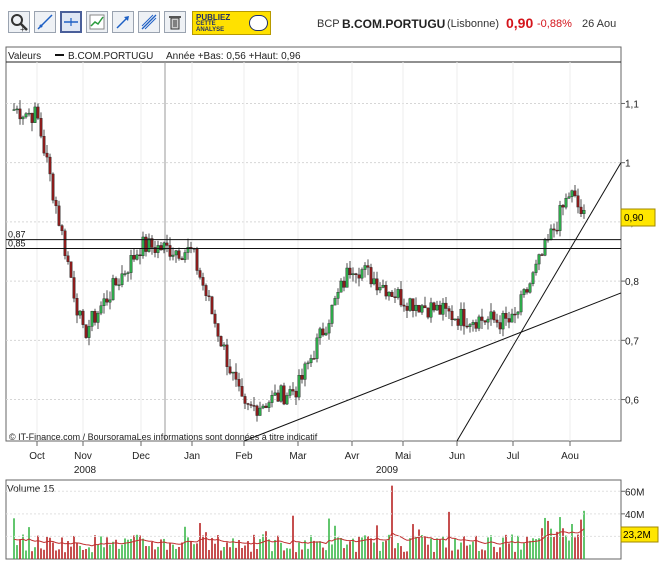  What do you see at coordinates (71, 22) in the screenshot?
I see `cursor-tool-icon` at bounding box center [71, 22].